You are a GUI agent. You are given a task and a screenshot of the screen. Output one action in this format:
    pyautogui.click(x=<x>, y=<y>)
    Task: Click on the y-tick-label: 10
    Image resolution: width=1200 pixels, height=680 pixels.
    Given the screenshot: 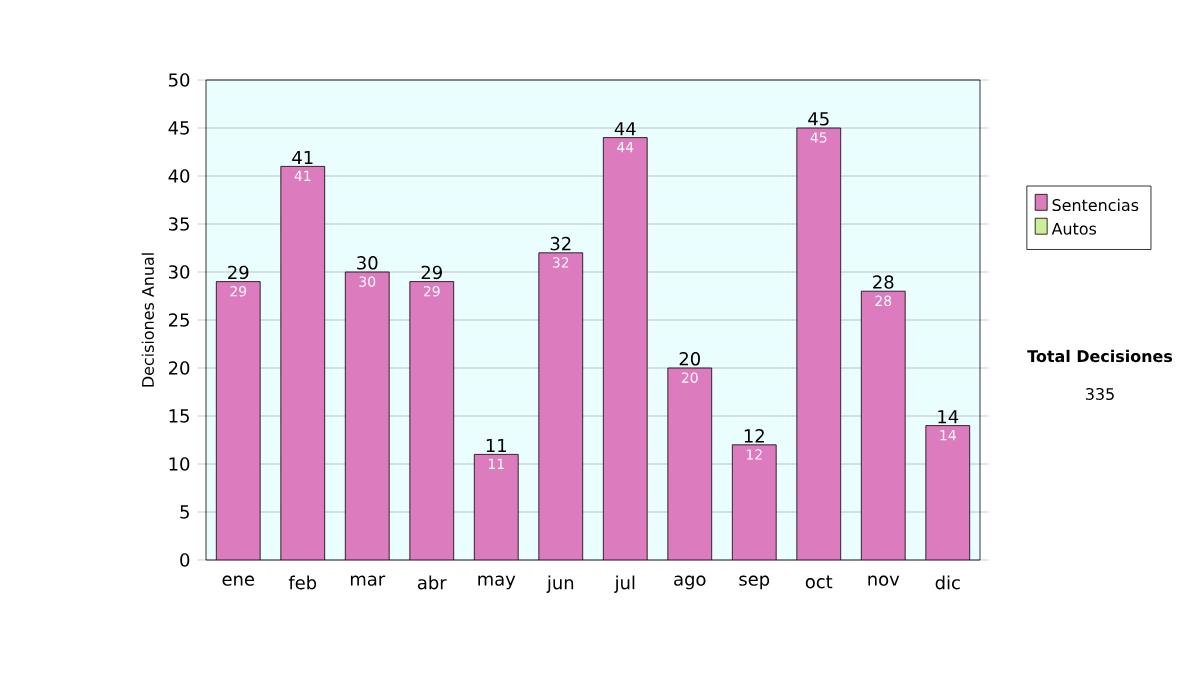 What is the action you would take?
    pyautogui.click(x=179, y=464)
    